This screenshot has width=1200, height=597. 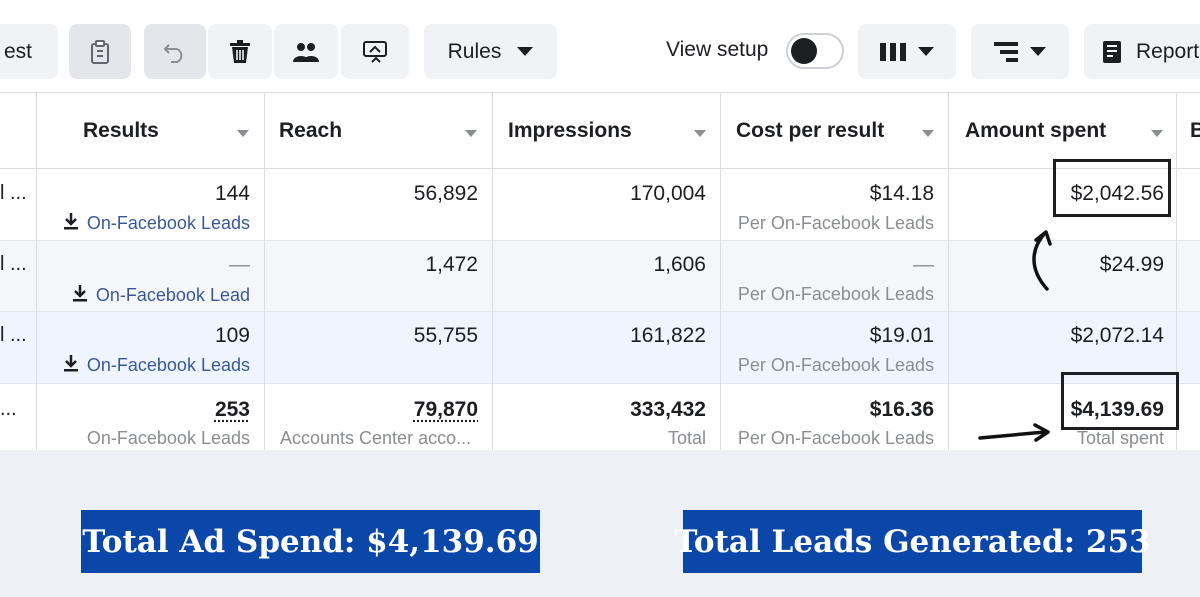 I want to click on straight-arrow-icon, so click(x=1012, y=435).